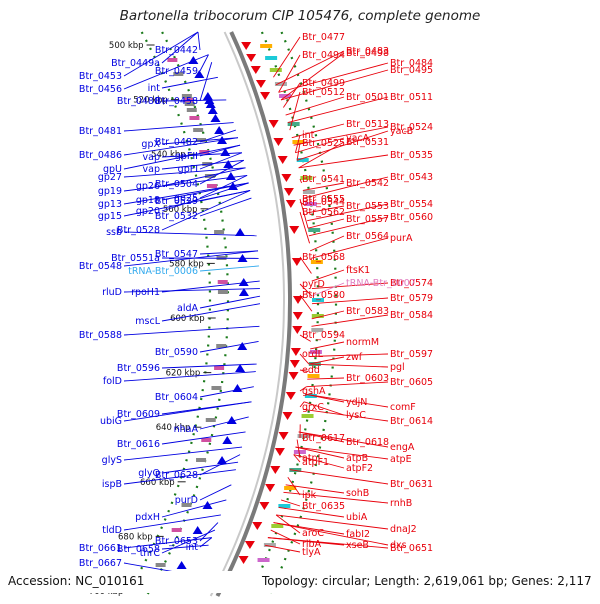  Describe the element at coordinates (357, 517) in the screenshot. I see `gene-label: ubiA` at that location.